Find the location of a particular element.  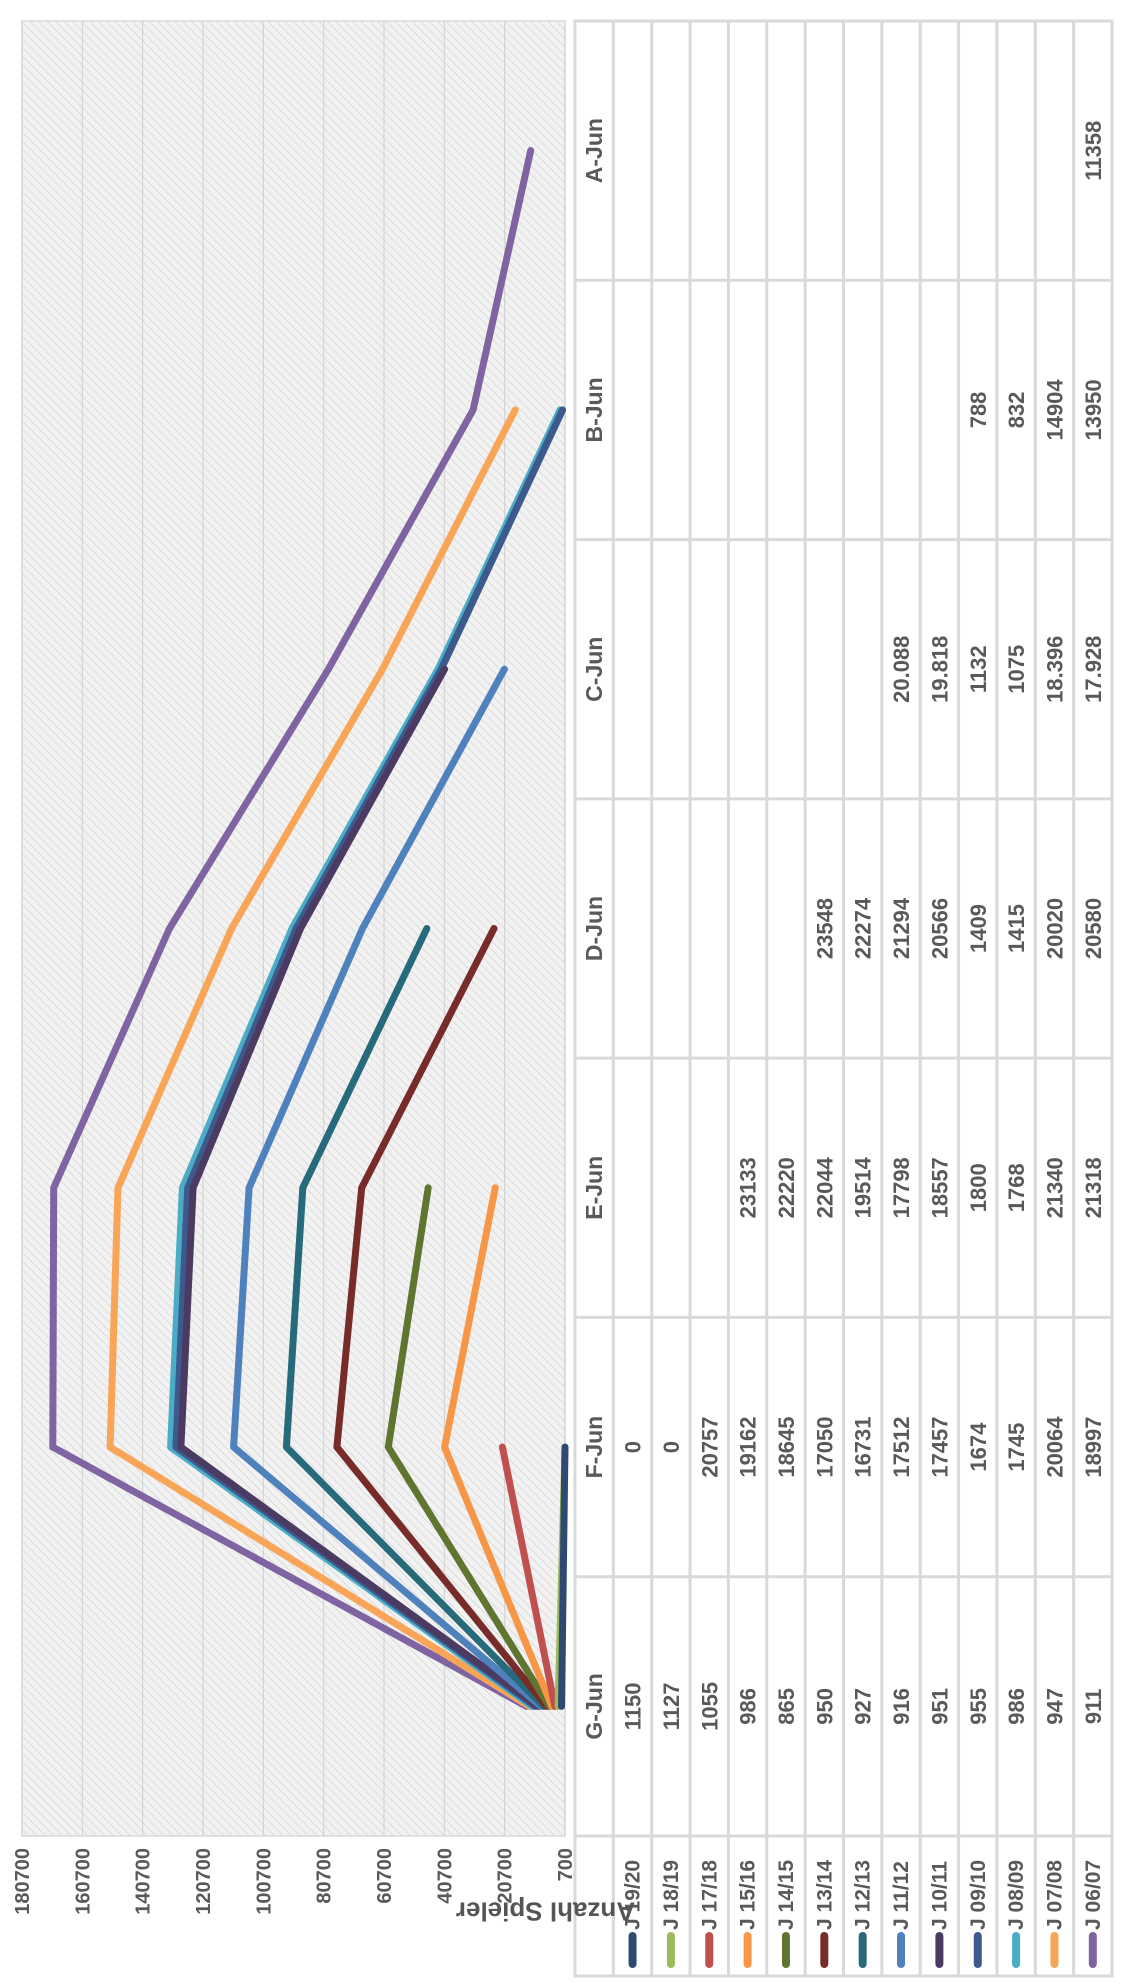

y-tick-label: 100700 is located at coordinates (264, 1881).